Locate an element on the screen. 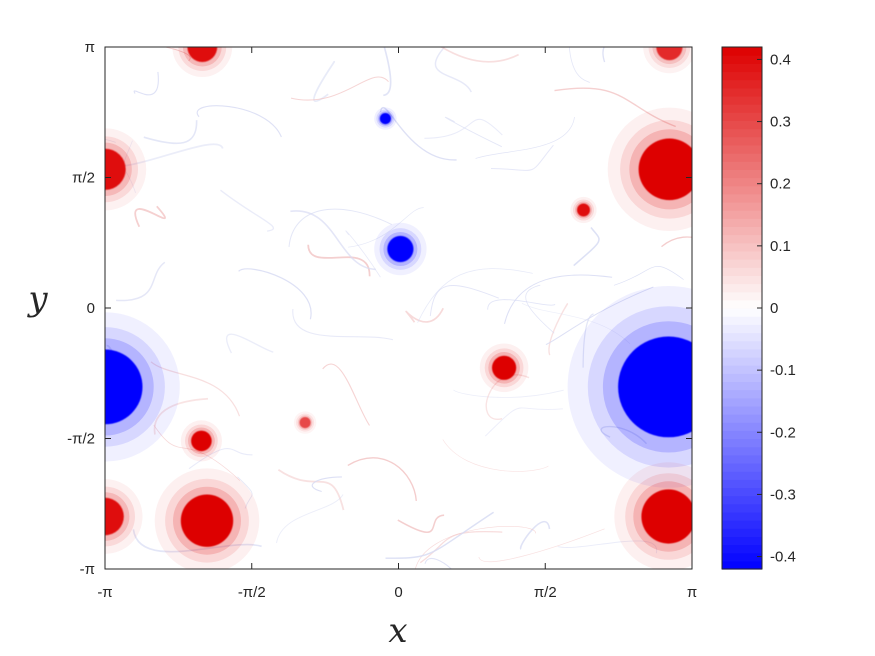  x-tick-label: π is located at coordinates (692, 592).